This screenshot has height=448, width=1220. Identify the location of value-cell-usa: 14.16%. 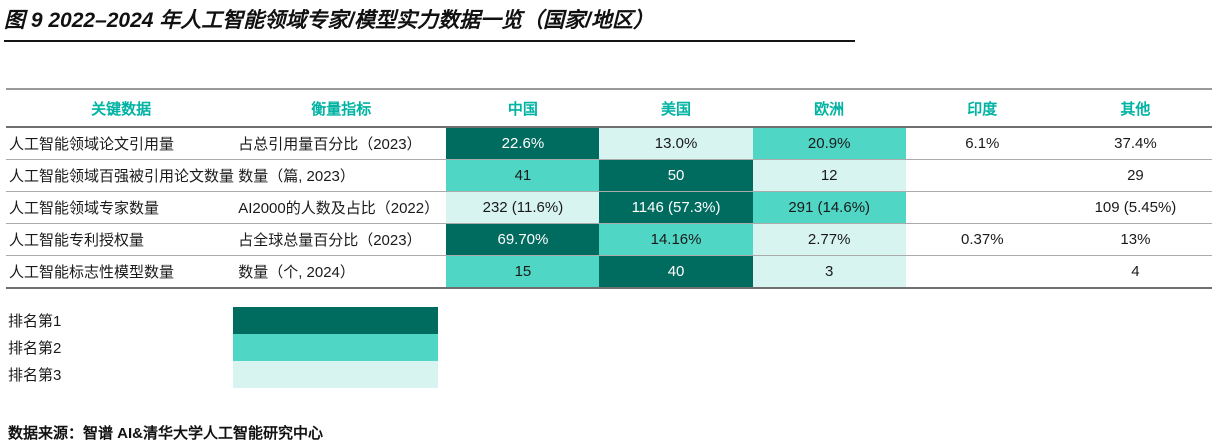
(676, 240).